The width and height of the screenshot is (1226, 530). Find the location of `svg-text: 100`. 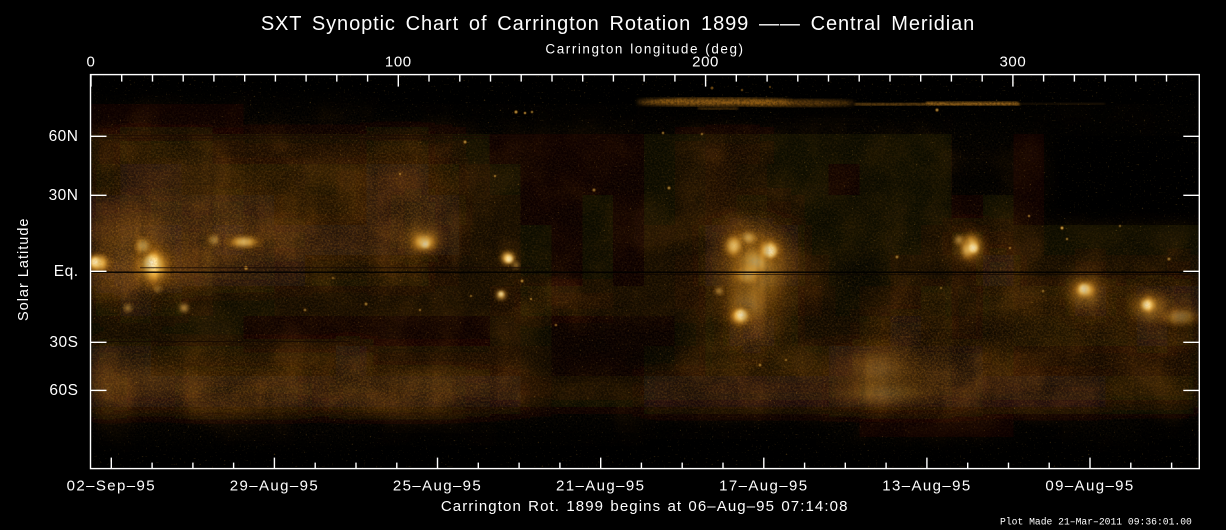

svg-text: 100 is located at coordinates (398, 62).